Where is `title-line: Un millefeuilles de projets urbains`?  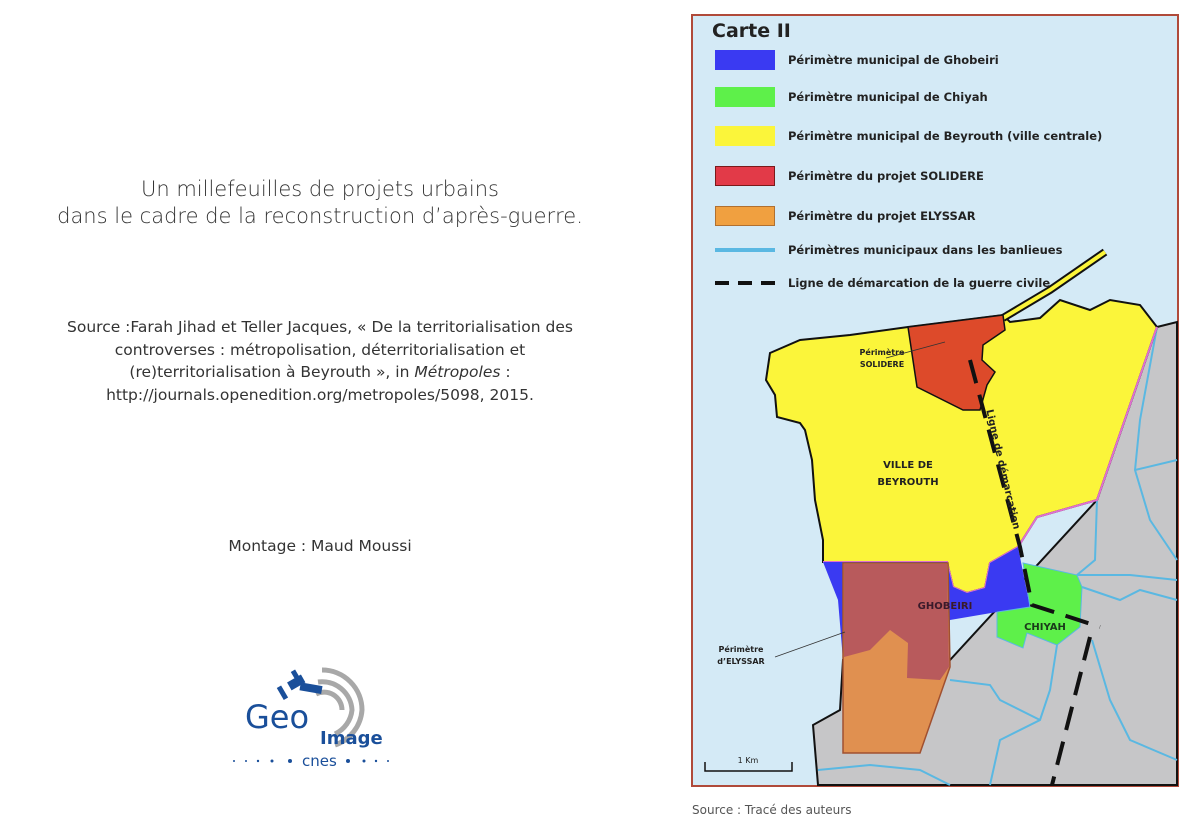 title-line: Un millefeuilles de projets urbains is located at coordinates (319, 189).